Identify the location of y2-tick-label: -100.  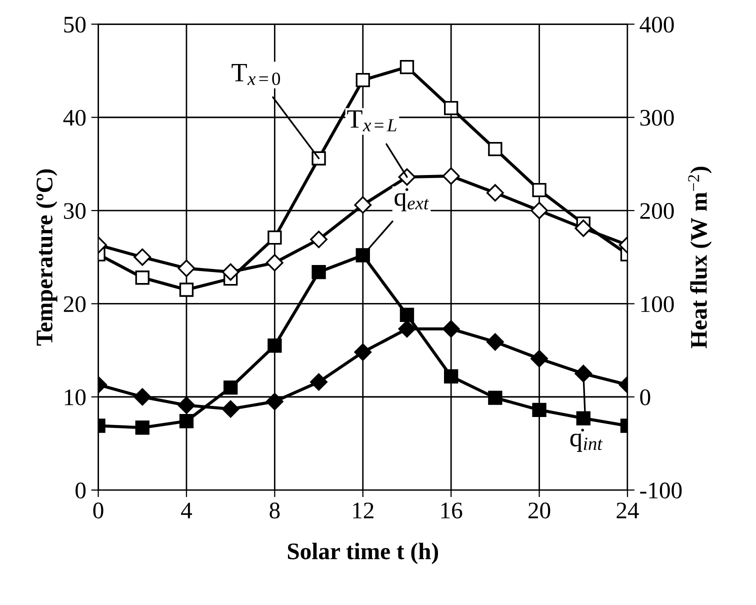
(661, 490).